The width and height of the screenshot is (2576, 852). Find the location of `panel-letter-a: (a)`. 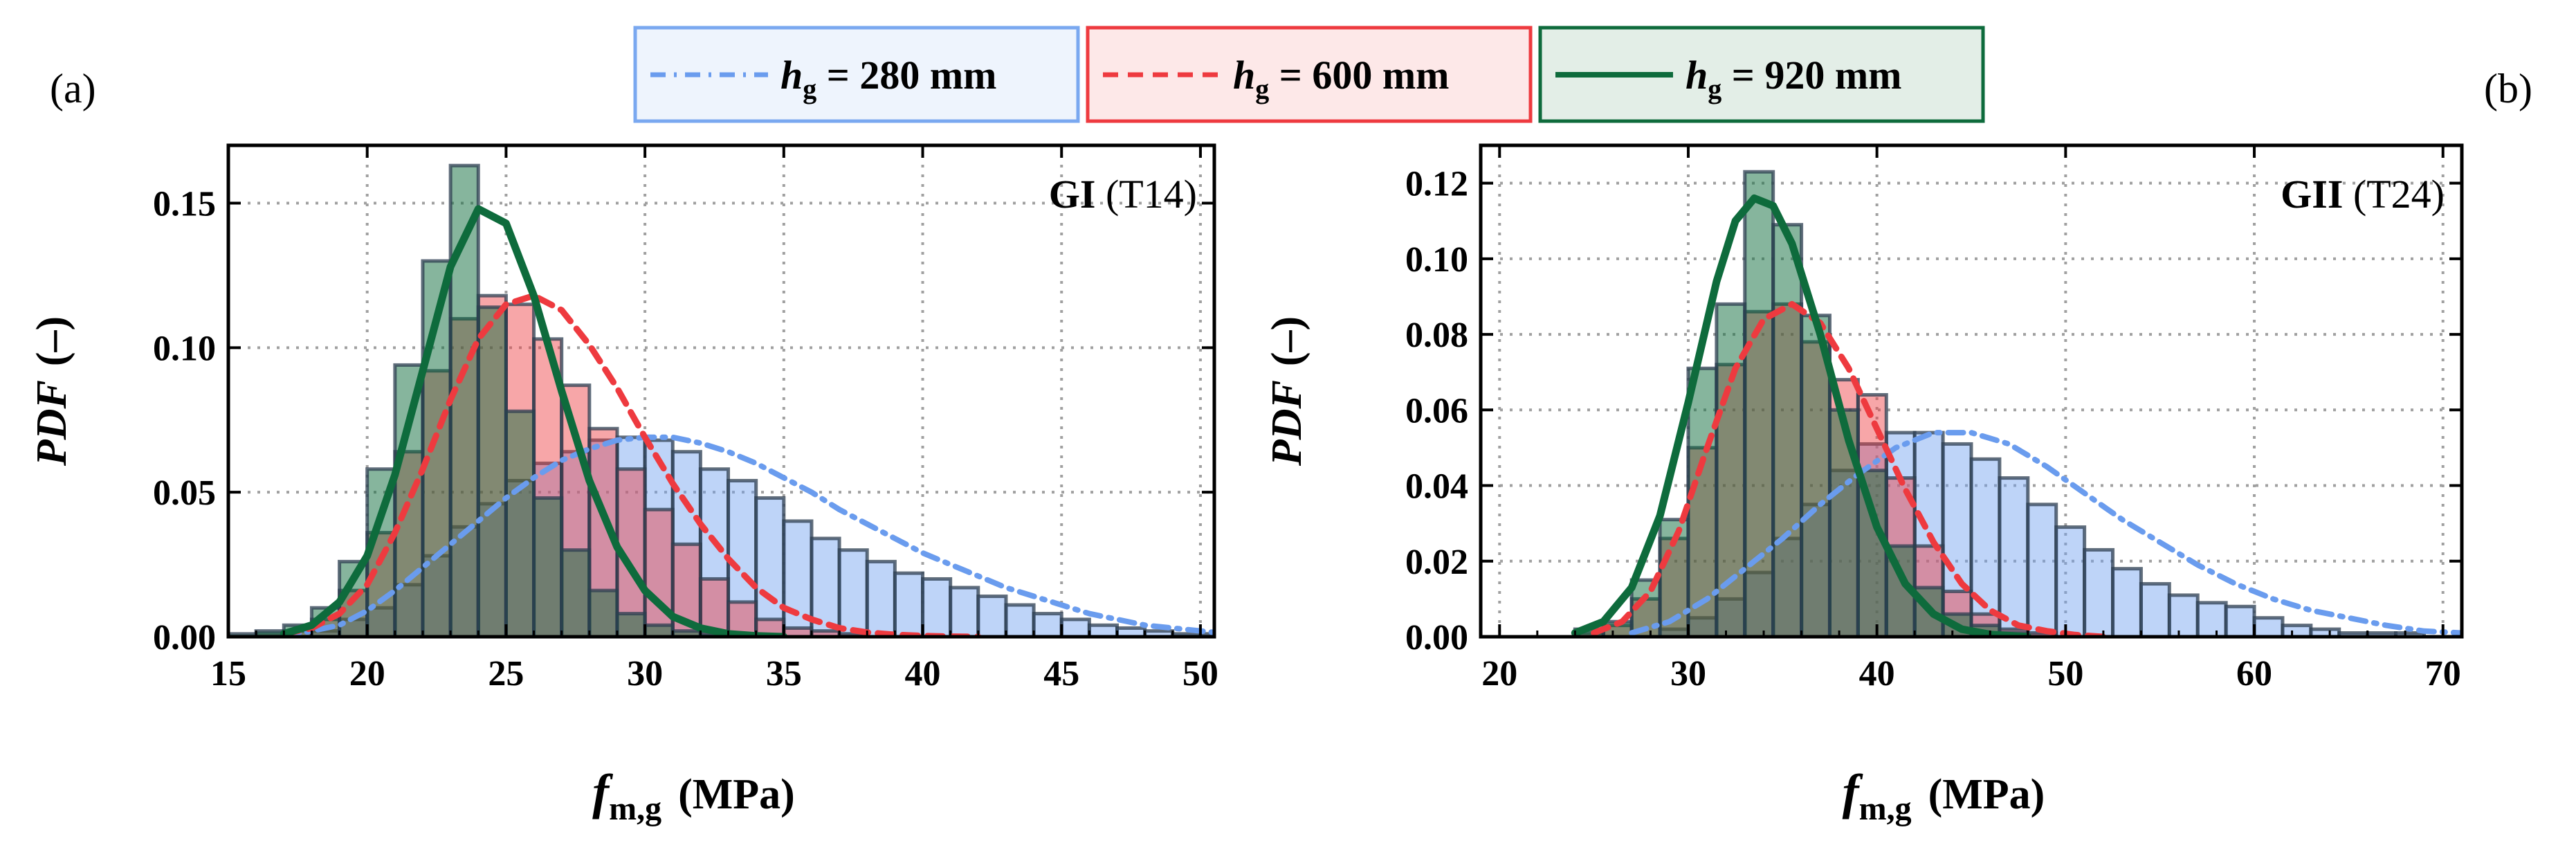

panel-letter-a: (a) is located at coordinates (73, 89).